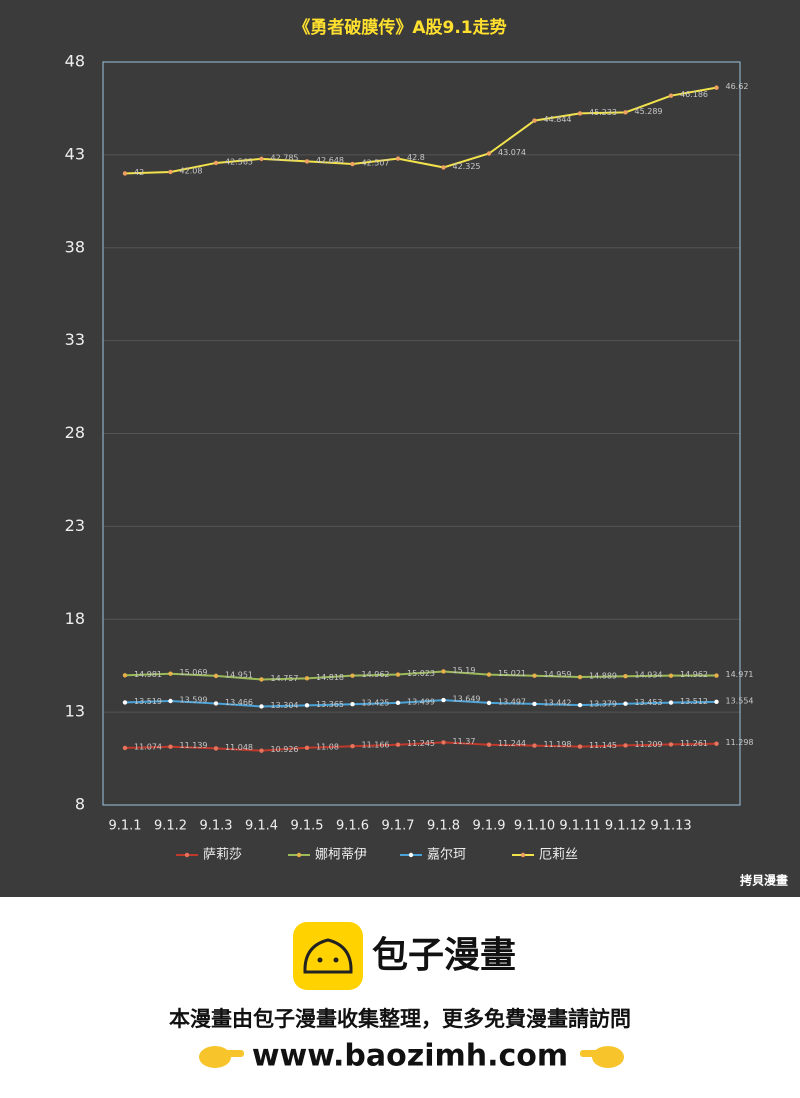  Describe the element at coordinates (75, 525) in the screenshot. I see `y-tick-label: 23` at that location.